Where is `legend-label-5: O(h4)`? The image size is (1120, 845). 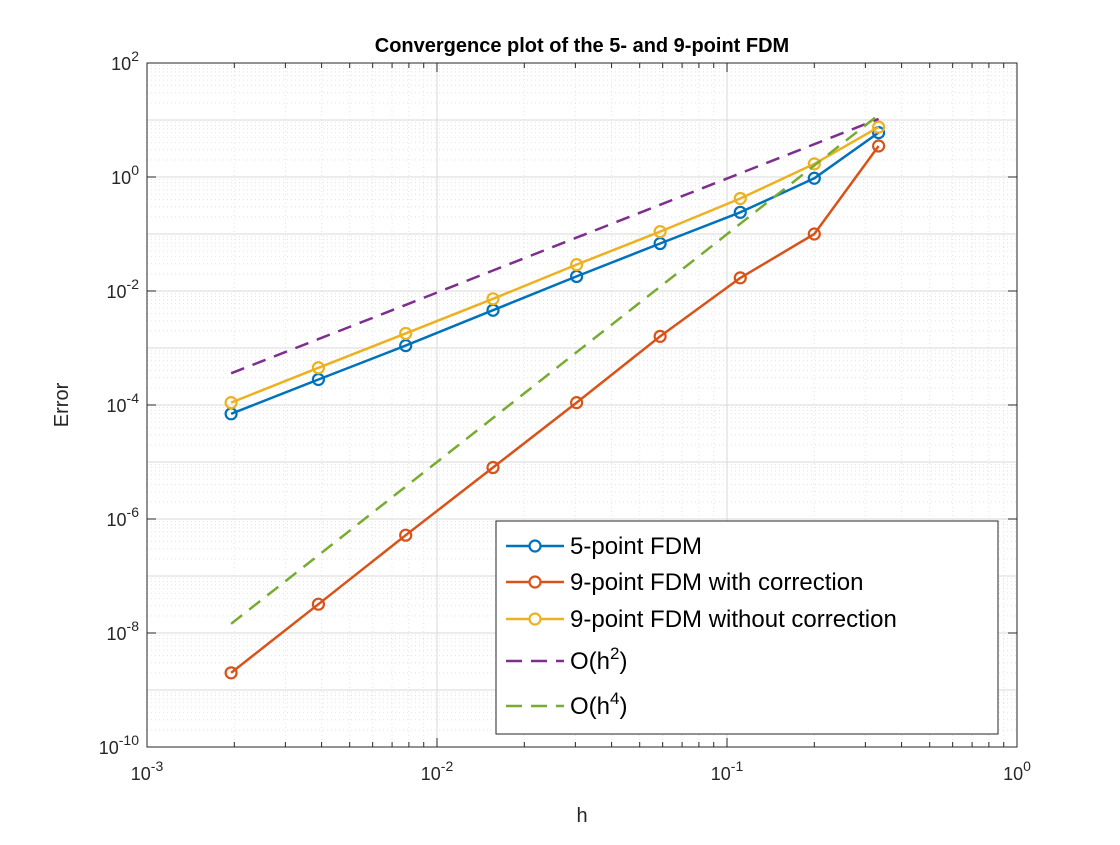
legend-label-5: O(h4) is located at coordinates (598, 704).